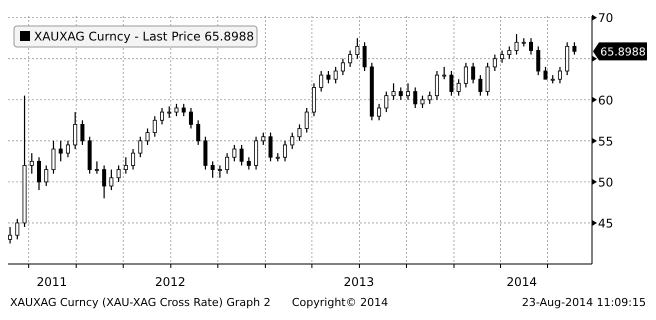  I want to click on legend-title: XAUXAG Curncy - Last Price 65.8988, so click(144, 37).